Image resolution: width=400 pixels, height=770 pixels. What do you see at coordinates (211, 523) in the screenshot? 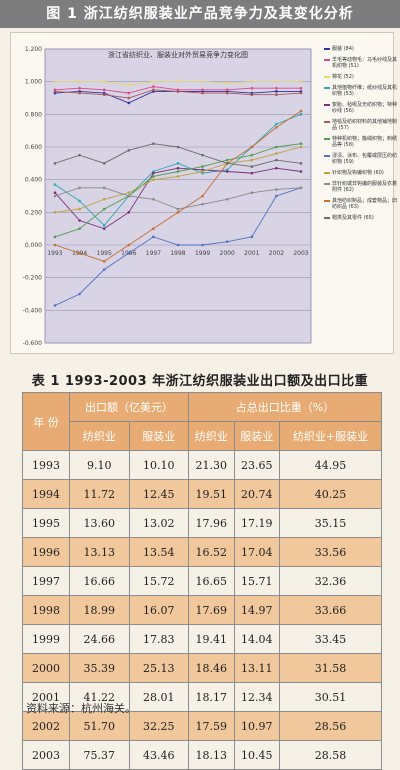
I see `table-cell: 17.96` at bounding box center [211, 523].